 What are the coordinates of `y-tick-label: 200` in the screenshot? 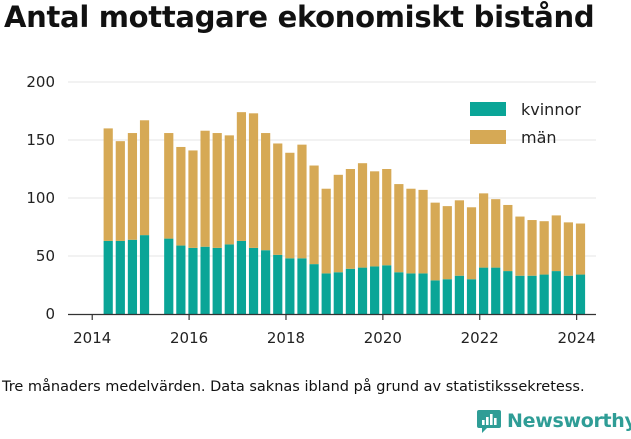 It's located at (40, 82).